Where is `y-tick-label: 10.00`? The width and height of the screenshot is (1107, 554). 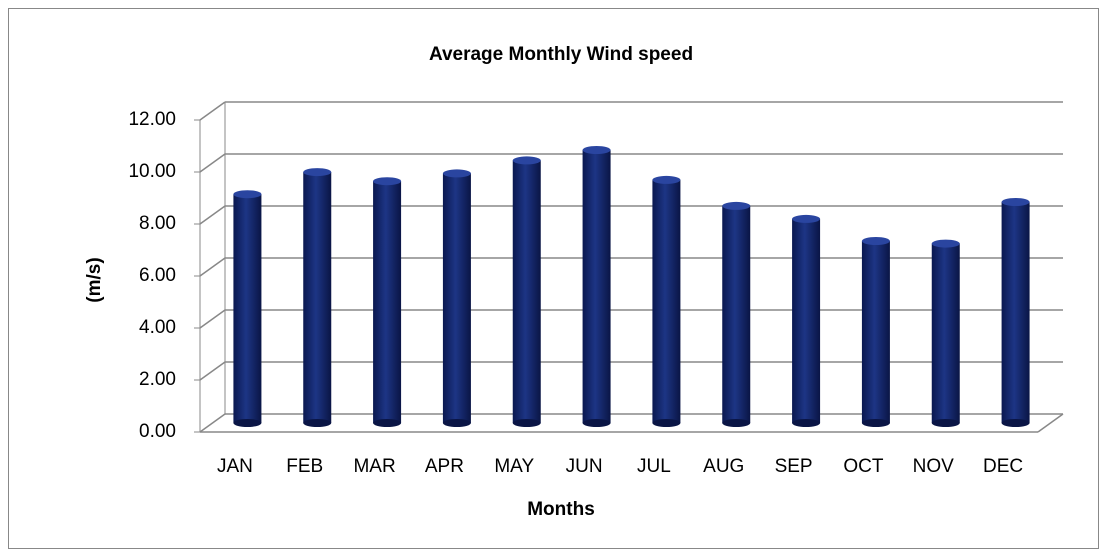
y-tick-label: 10.00 is located at coordinates (152, 171).